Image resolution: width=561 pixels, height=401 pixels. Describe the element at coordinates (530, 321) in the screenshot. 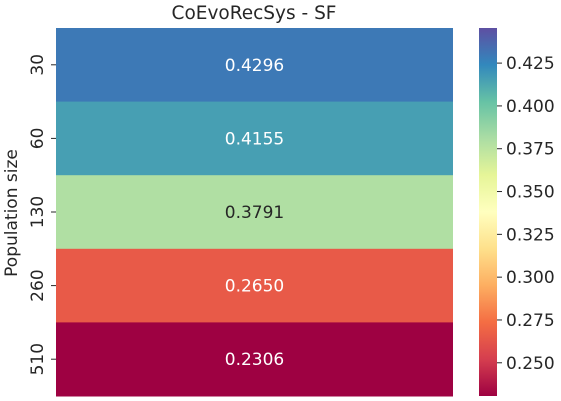

I see `colorbar-tick-label: 0.275` at that location.